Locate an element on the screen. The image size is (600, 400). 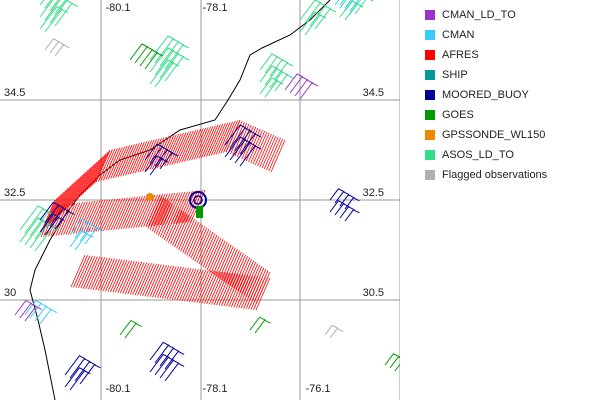
legend-label: CMAN is located at coordinates (458, 35).